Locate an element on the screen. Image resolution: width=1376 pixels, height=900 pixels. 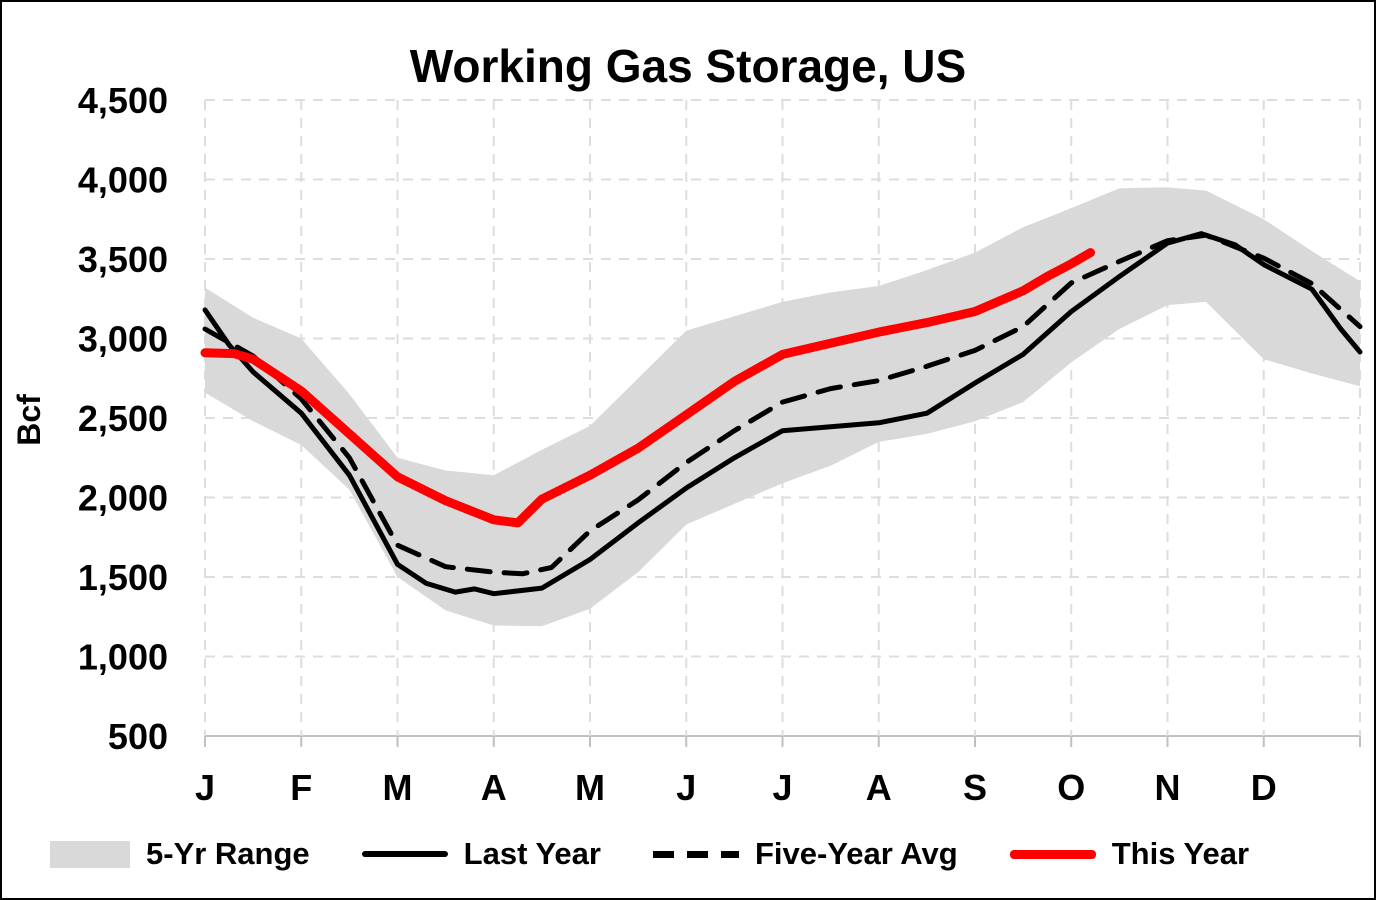
x-axis-label-f1: F is located at coordinates (301, 787).